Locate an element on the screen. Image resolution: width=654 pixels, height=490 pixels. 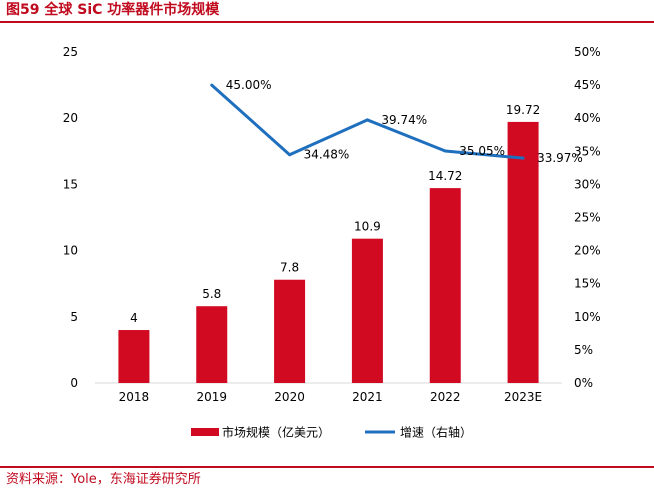
bar-data-label: 5.8 is located at coordinates (211, 294).